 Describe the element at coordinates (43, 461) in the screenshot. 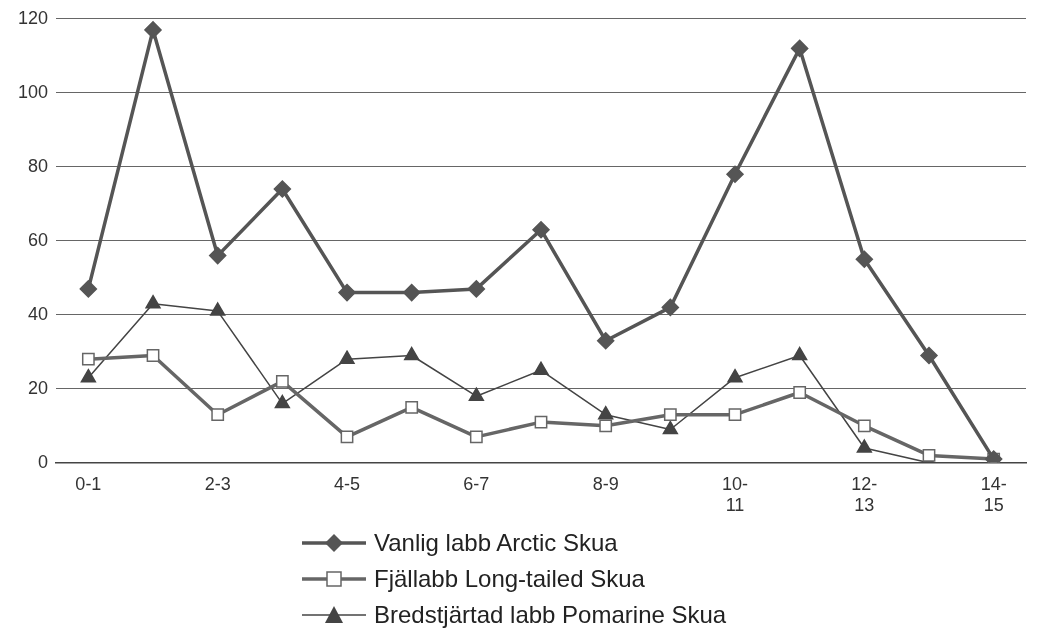

I see `y-tick-label: 0` at that location.